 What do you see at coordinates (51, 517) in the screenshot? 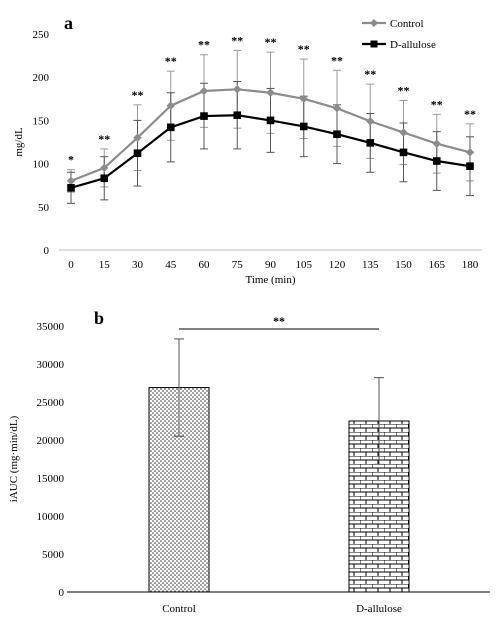
I see `y-tick-label: 10000` at bounding box center [51, 517].